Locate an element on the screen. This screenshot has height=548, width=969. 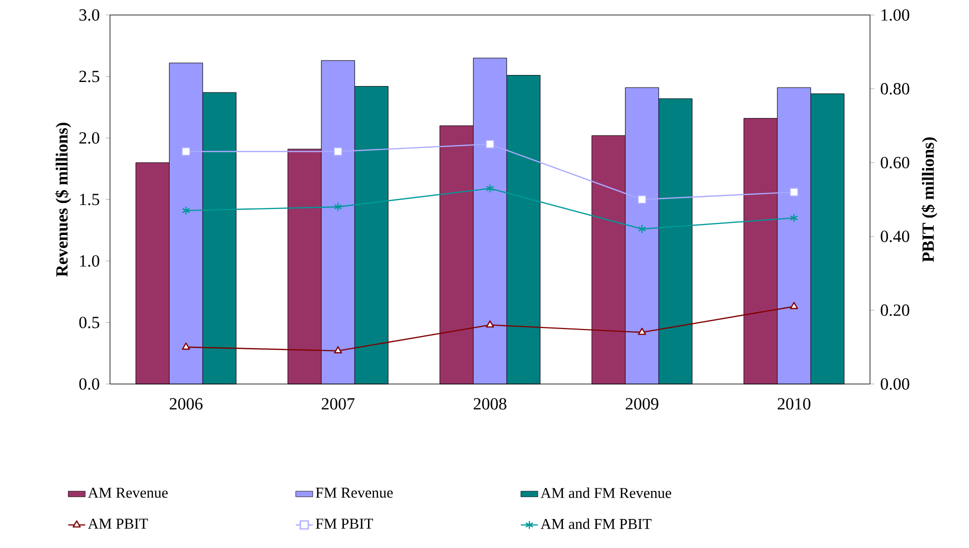
y-tick-label: 0.0 is located at coordinates (89, 384).